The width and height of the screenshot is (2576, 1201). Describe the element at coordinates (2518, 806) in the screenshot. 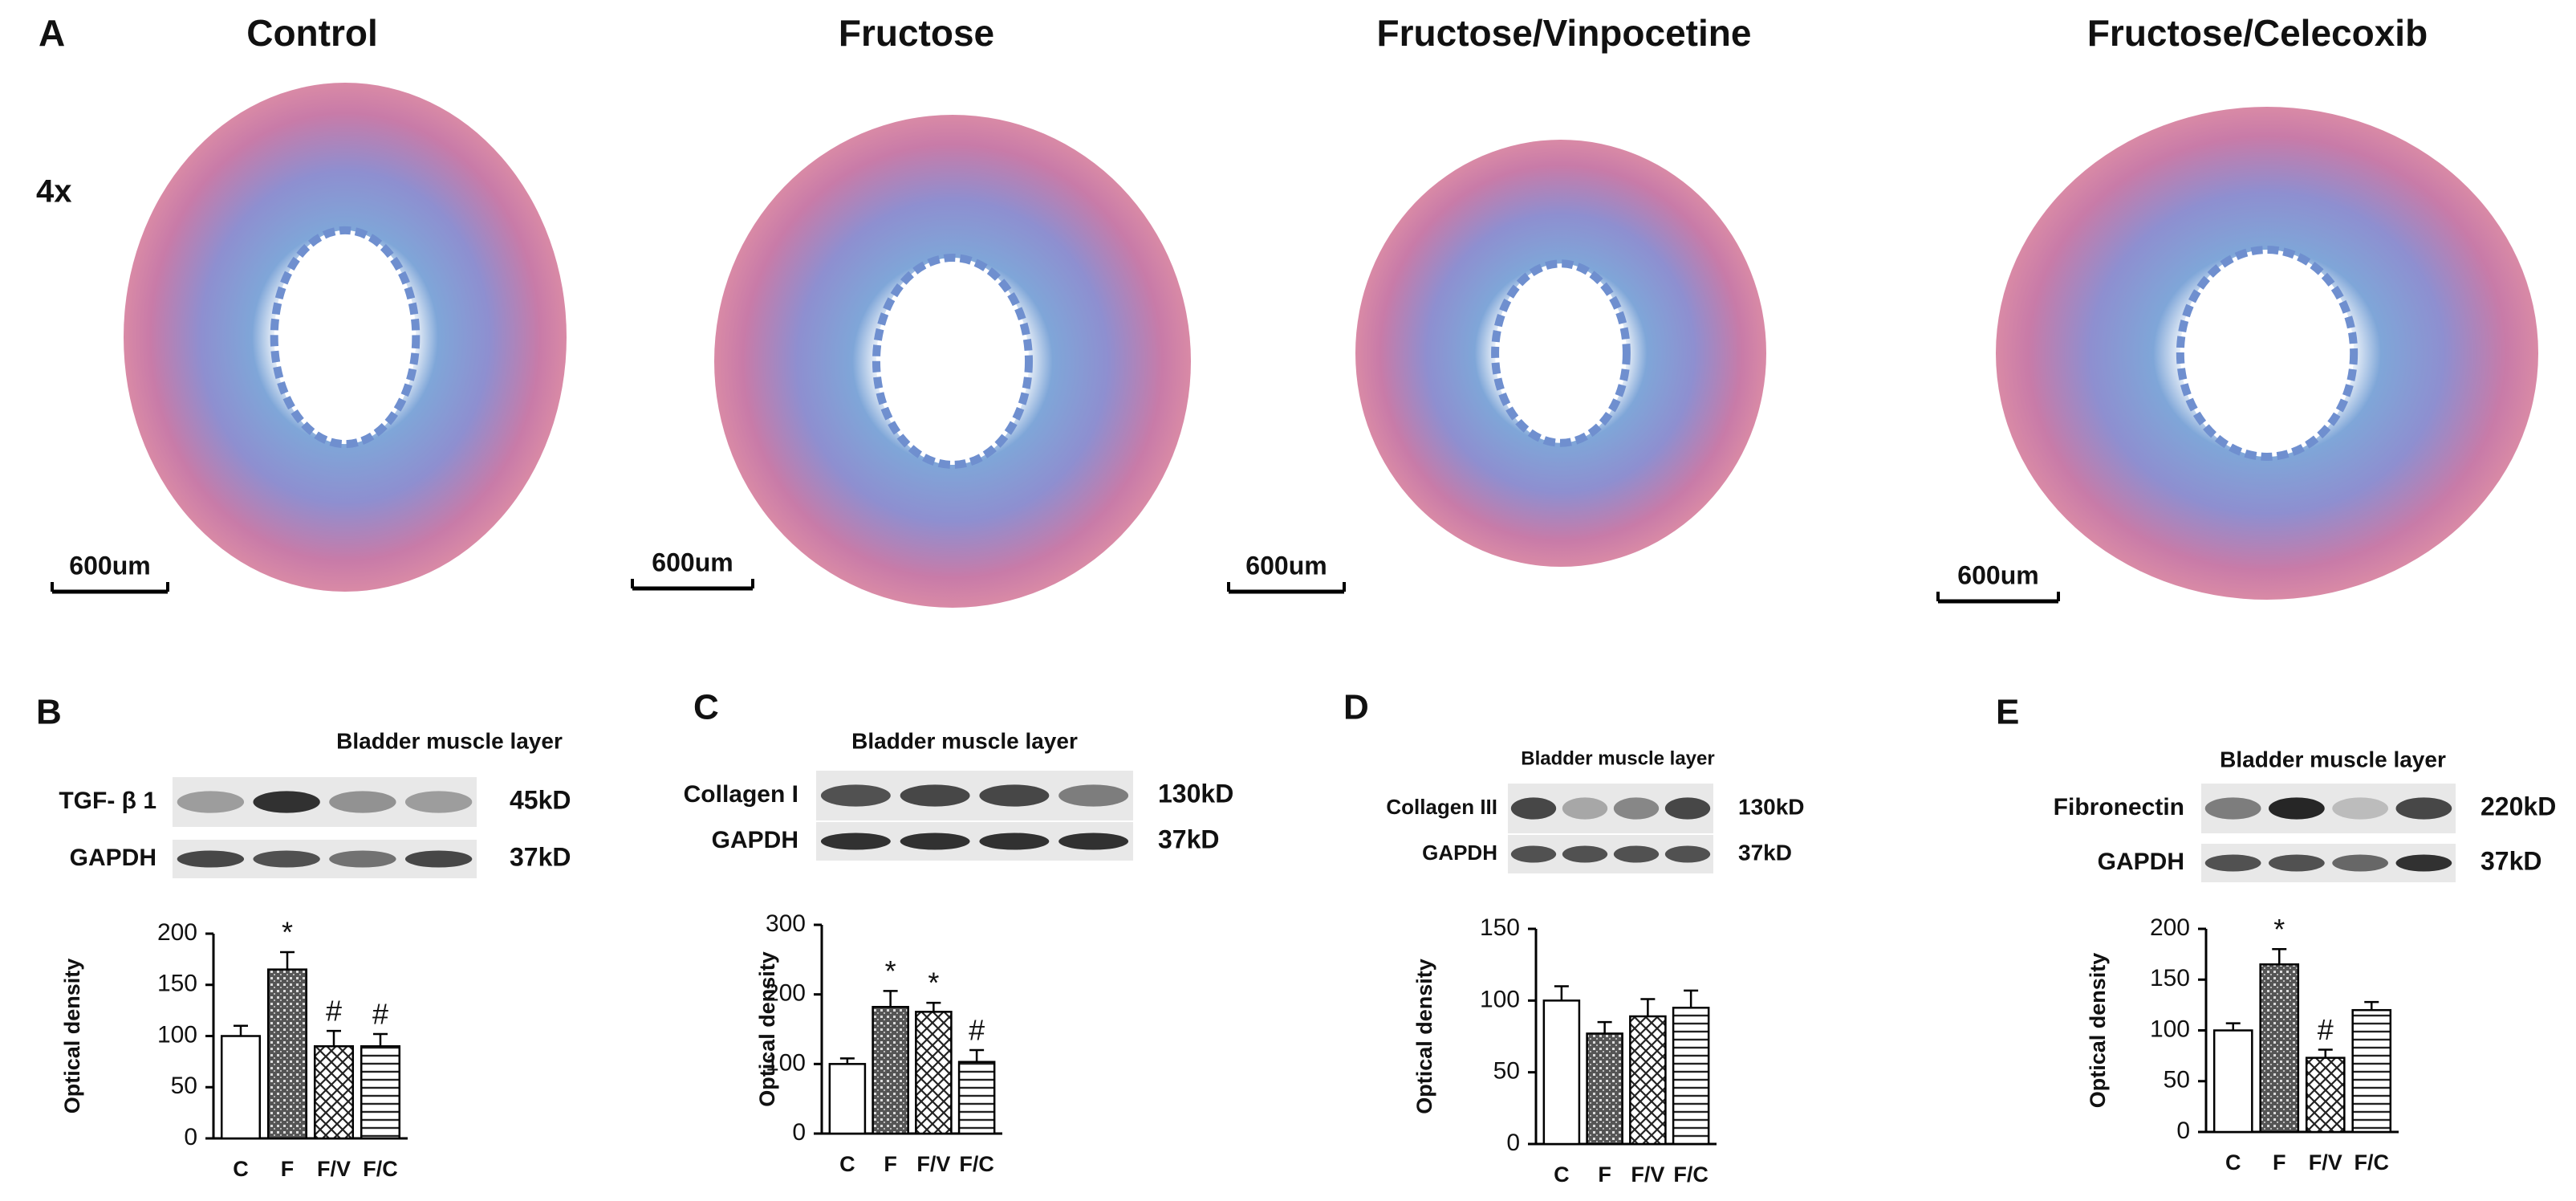

I see `blot-size: 220kD` at that location.